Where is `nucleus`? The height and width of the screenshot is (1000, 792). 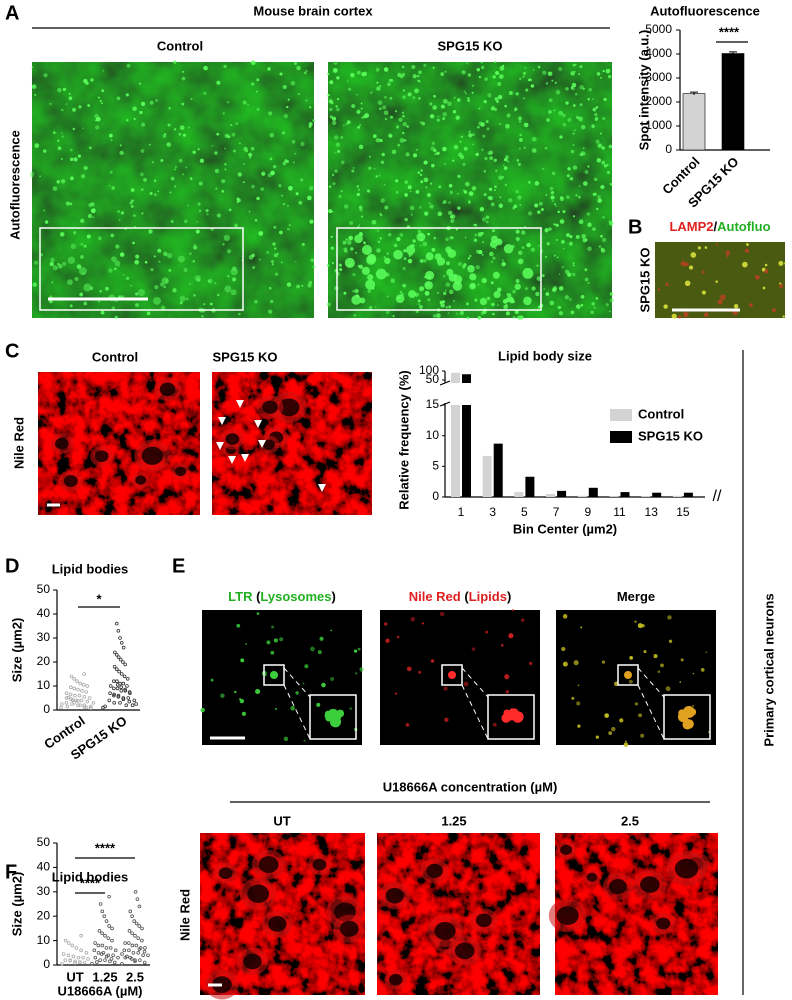
nucleus is located at coordinates (277, 924).